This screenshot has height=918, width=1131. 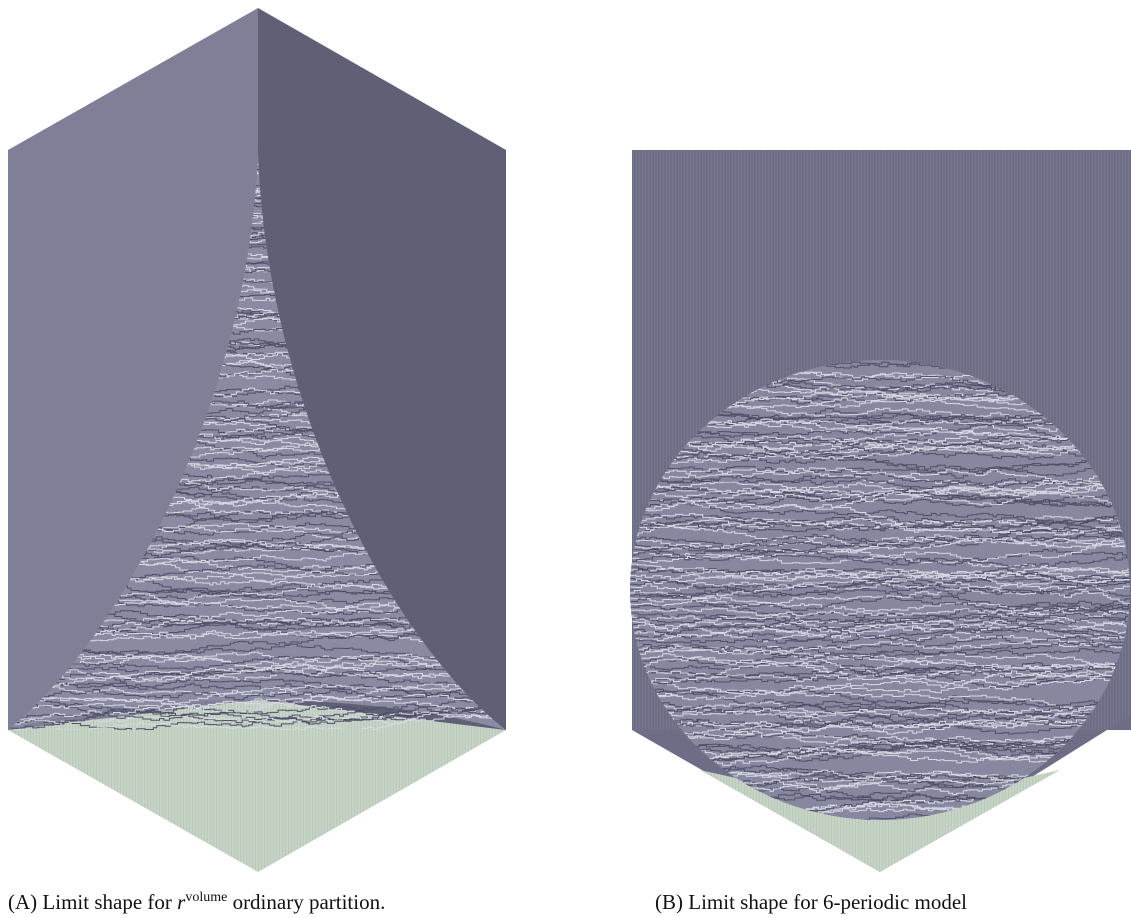 What do you see at coordinates (309, 902) in the screenshot?
I see `caption-text: ordinary partition.` at bounding box center [309, 902].